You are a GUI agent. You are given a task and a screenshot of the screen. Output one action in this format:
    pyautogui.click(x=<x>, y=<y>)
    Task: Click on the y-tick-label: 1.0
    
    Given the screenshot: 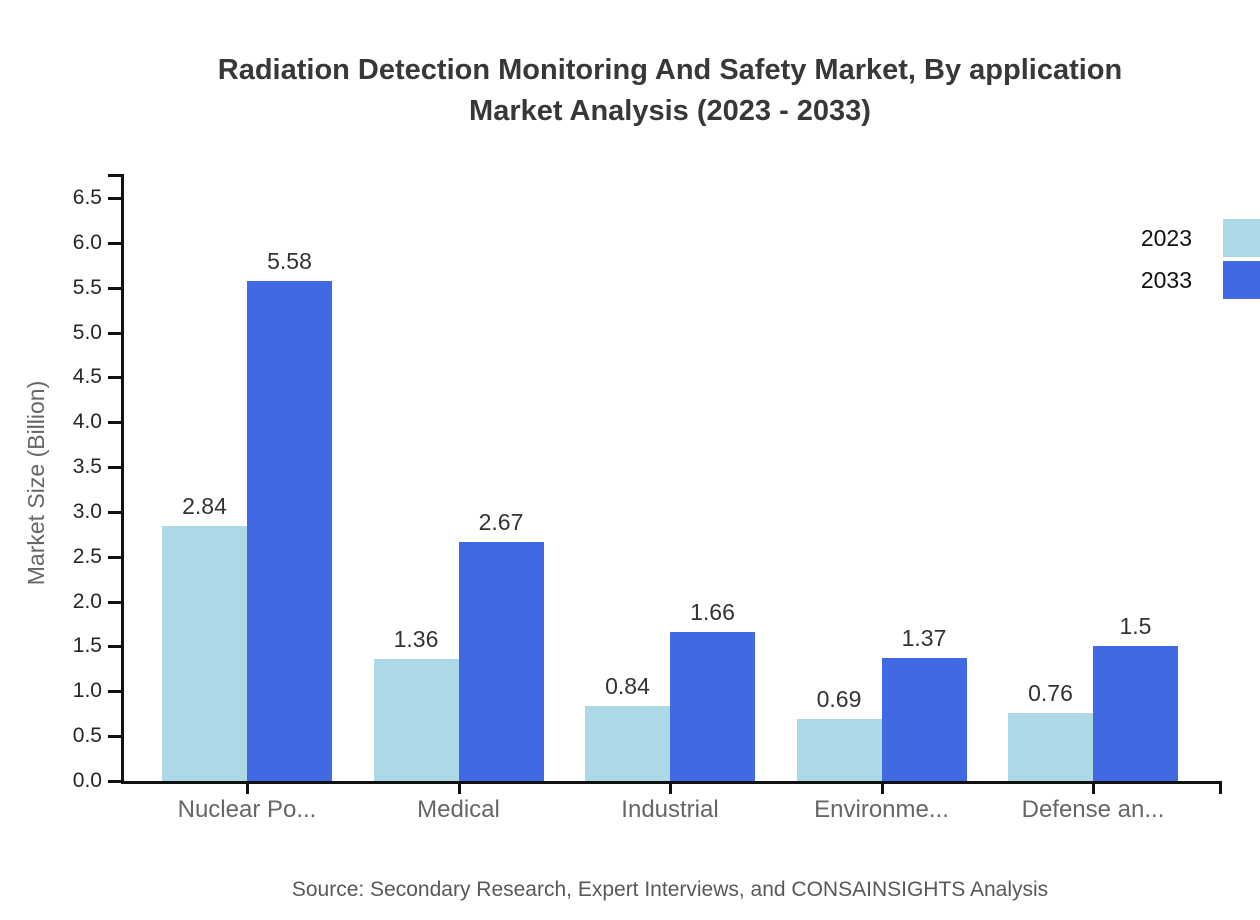 What is the action you would take?
    pyautogui.click(x=87, y=691)
    